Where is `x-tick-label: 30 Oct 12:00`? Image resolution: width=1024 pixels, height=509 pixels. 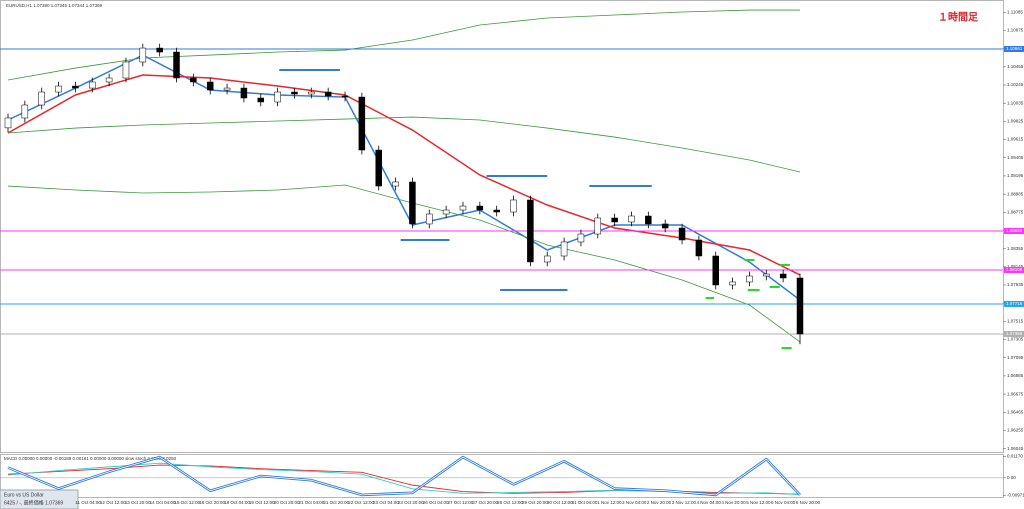 x-tick-label: 30 Oct 12:00 is located at coordinates (560, 502).